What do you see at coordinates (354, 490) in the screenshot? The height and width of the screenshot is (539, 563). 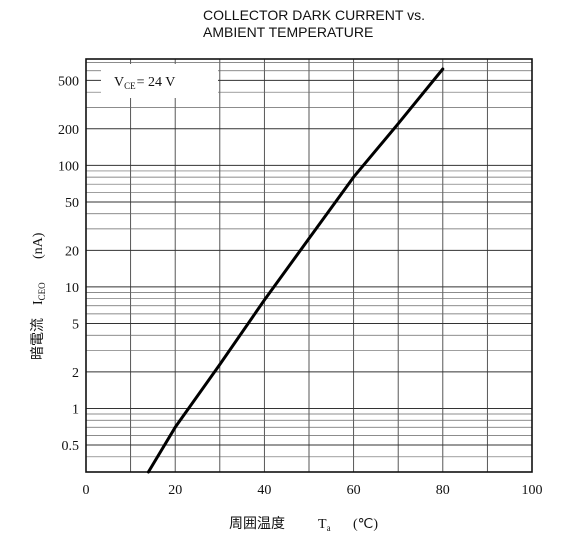 I see `x-tick-label: 60` at bounding box center [354, 490].